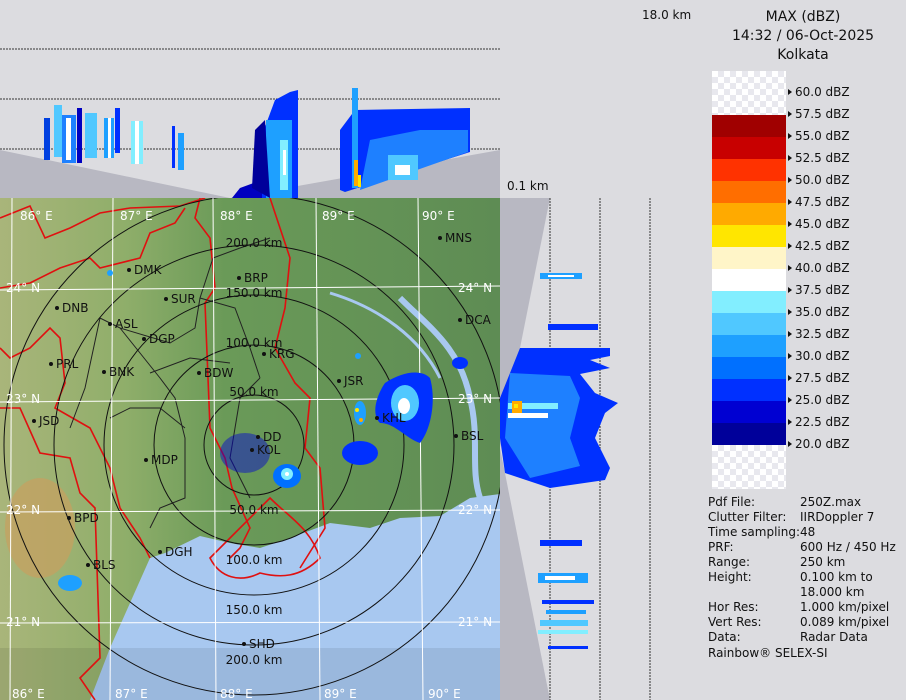  Describe the element at coordinates (819, 136) in the screenshot. I see `colorbar-label: 55.0 dBZ` at that location.